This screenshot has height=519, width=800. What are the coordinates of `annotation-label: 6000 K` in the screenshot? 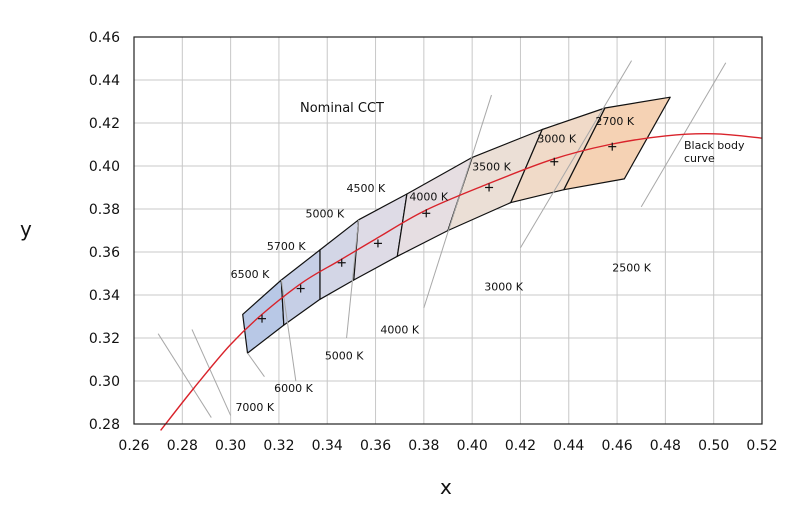 It's located at (293, 388).